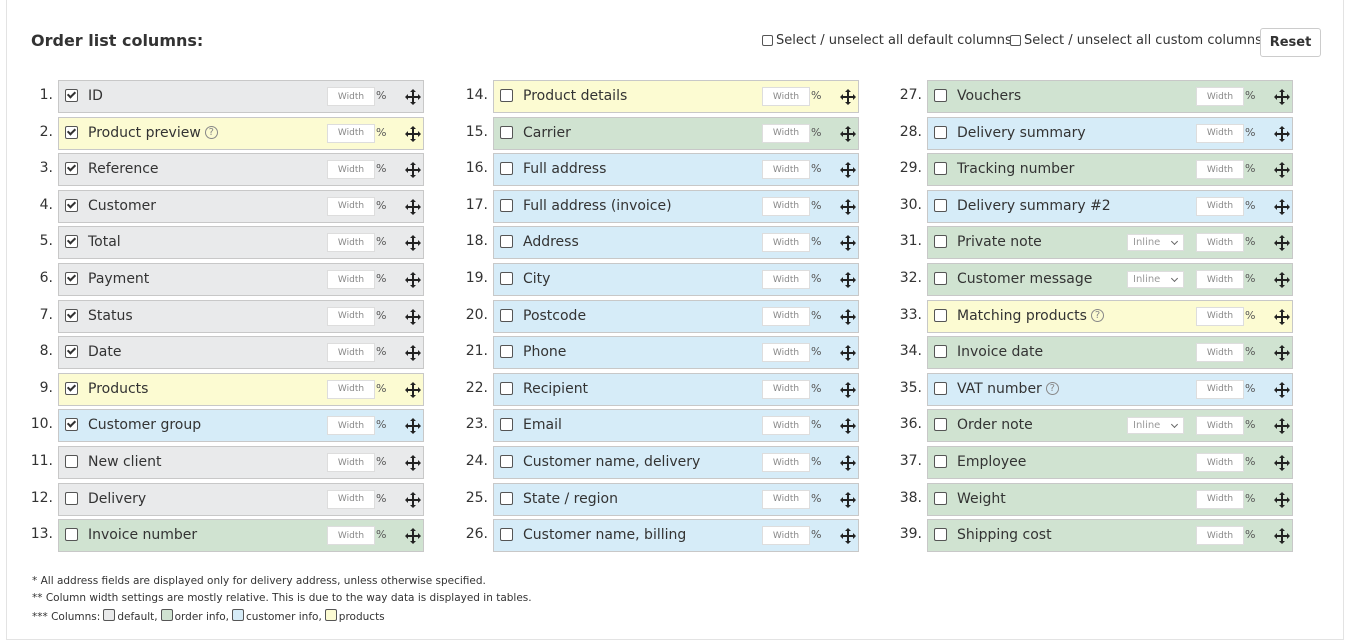 This screenshot has width=1350, height=640. Describe the element at coordinates (1136, 40) in the screenshot. I see `select-custom: Select / unselect all custom columns` at that location.